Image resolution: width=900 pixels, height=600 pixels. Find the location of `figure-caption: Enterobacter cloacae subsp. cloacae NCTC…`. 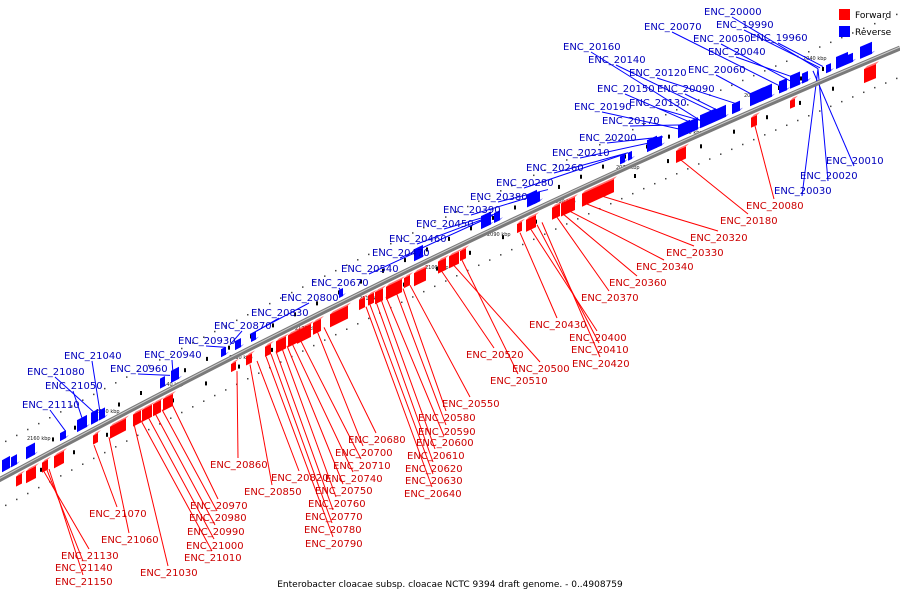

figure-caption: Enterobacter cloacae subsp. cloacae NCTC… is located at coordinates (450, 585).